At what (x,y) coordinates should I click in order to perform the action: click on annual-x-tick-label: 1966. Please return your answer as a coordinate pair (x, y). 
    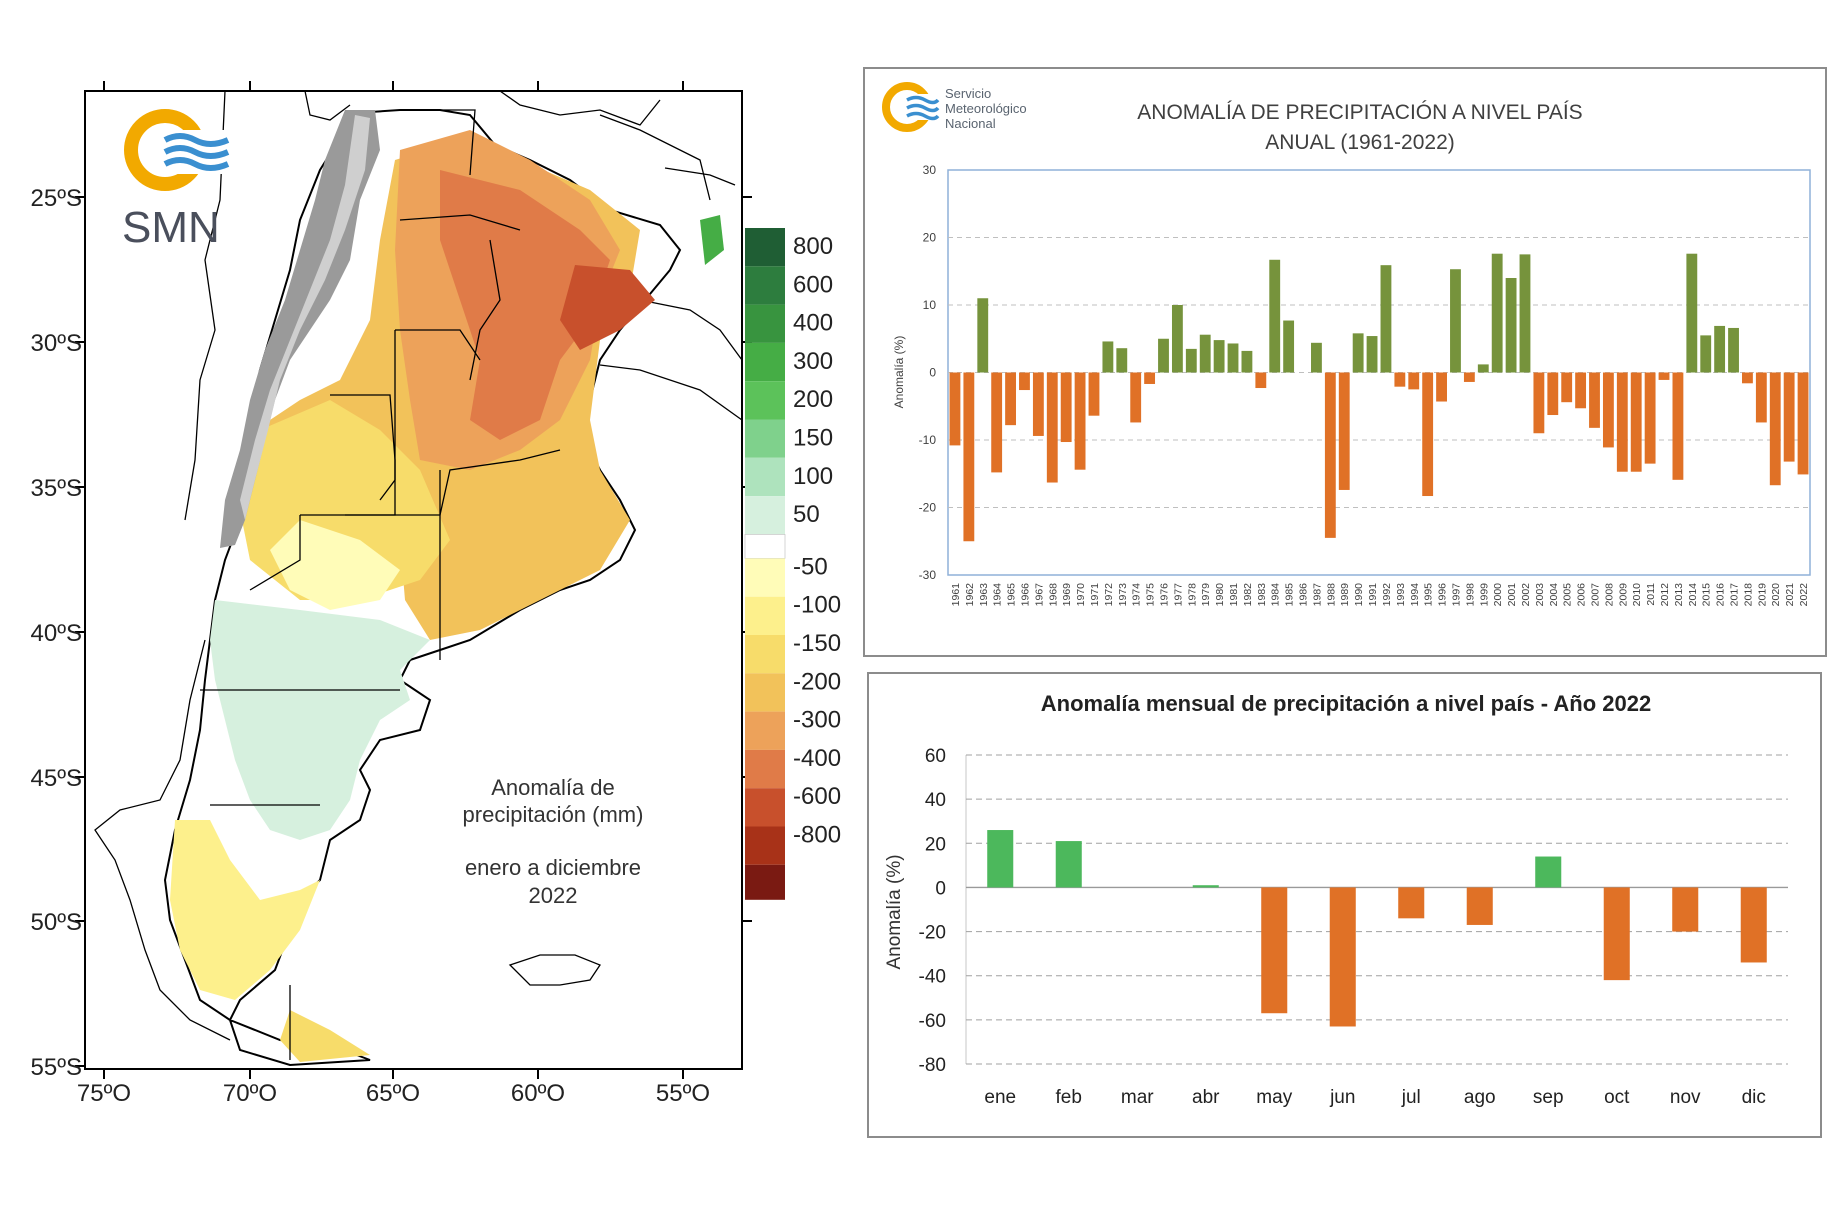
    Looking at the image, I should click on (1025, 595).